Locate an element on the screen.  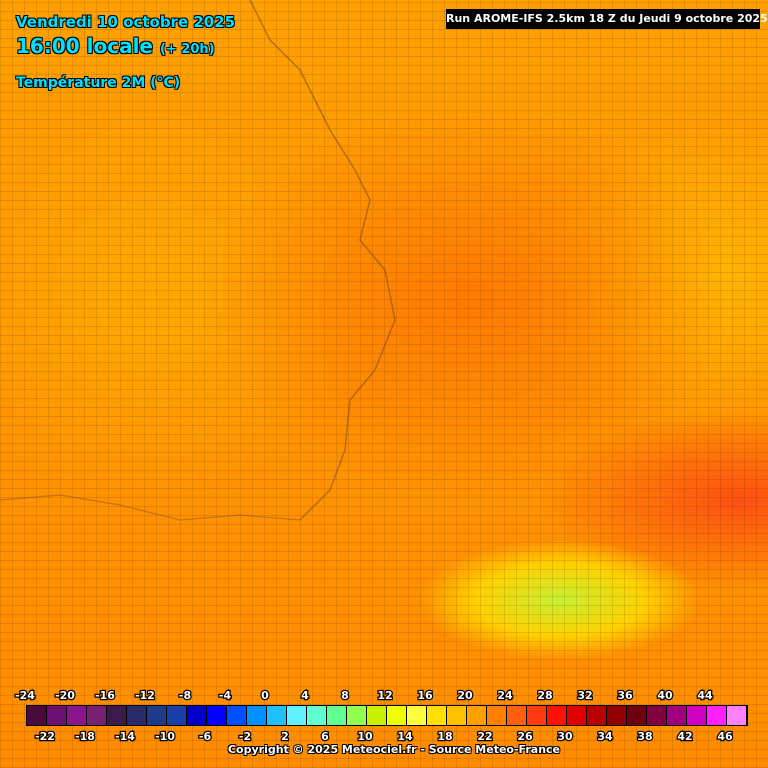
legend-bottom-label: -22 is located at coordinates (45, 736).